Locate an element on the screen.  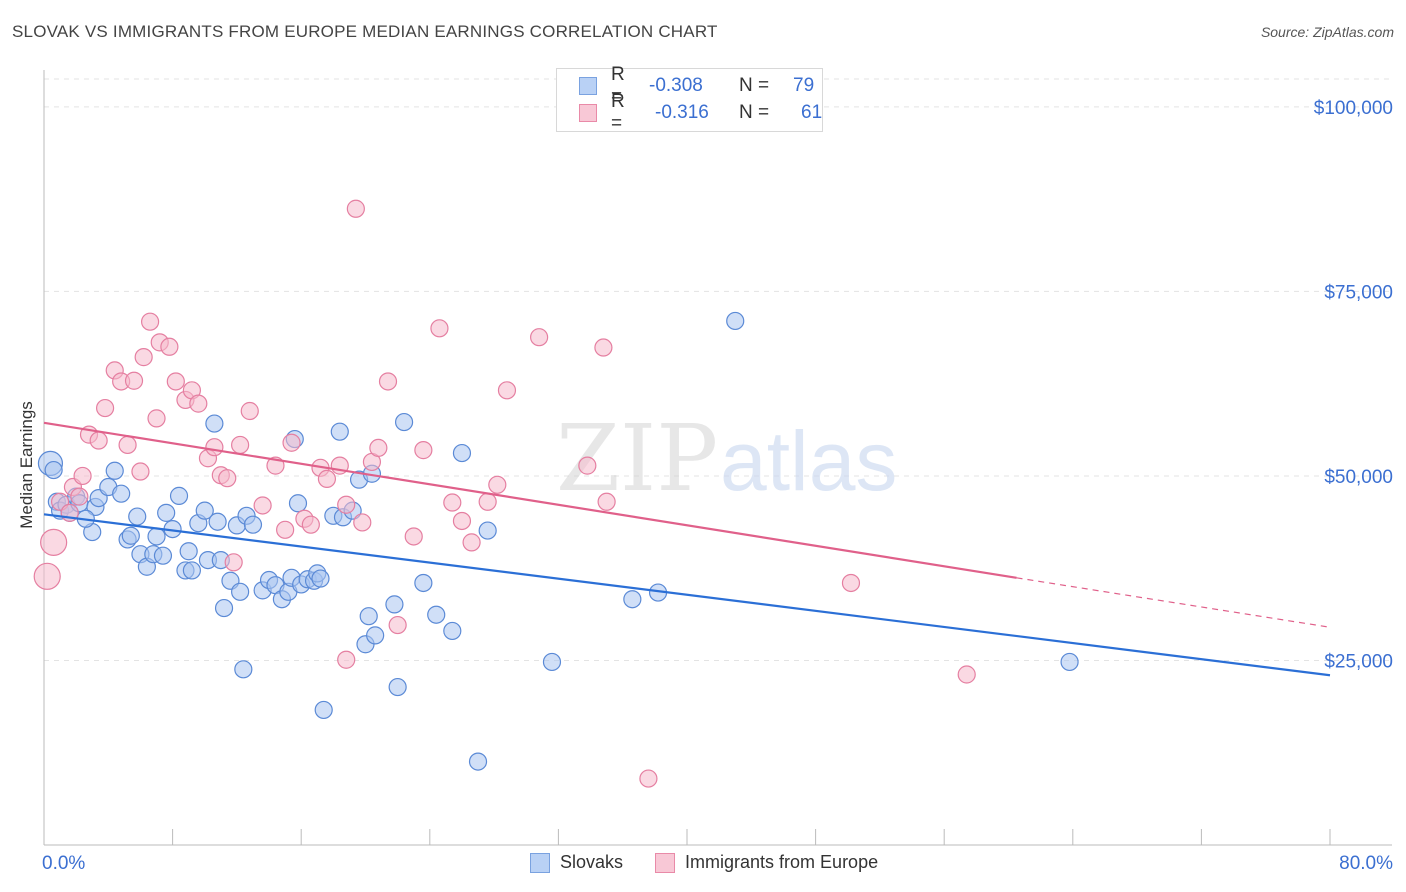
y-tick-label: $100,000 is located at coordinates (1353, 108).